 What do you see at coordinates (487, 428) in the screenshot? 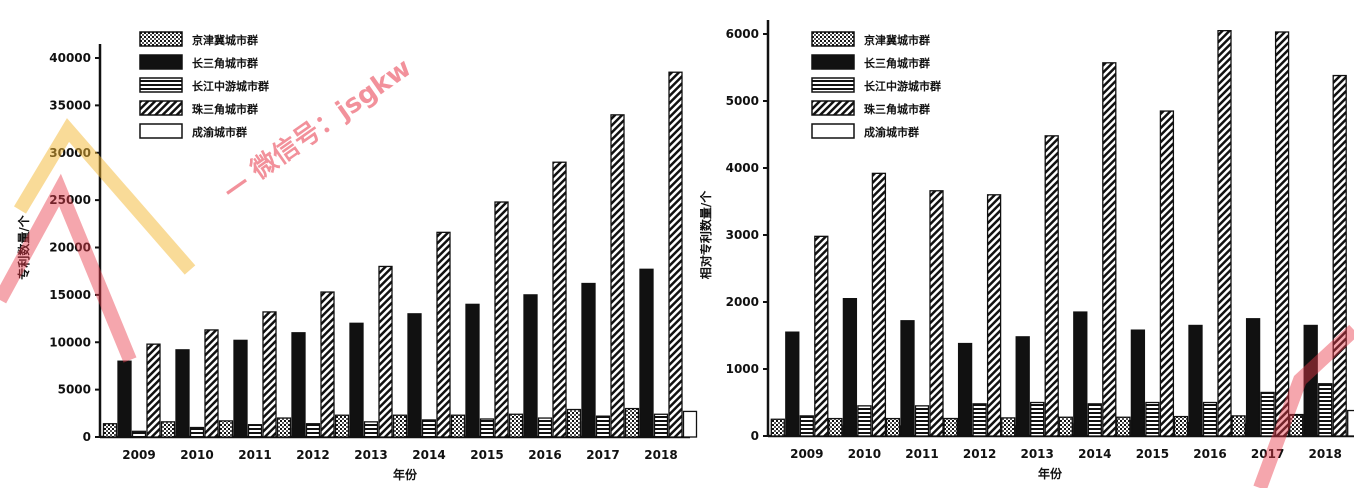
I see `left-chart-bar-长江中游城市群-2015` at bounding box center [487, 428].